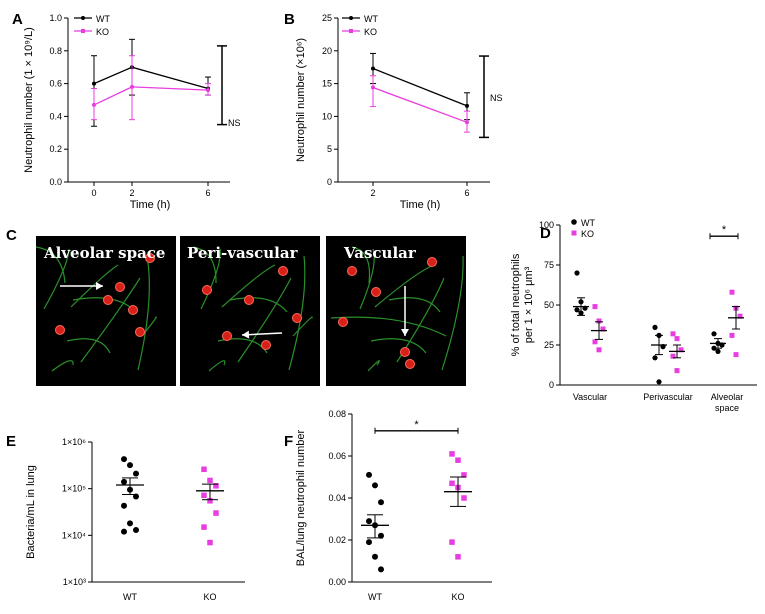  I want to click on panel-b-y-tick-label: 5, so click(329, 149).